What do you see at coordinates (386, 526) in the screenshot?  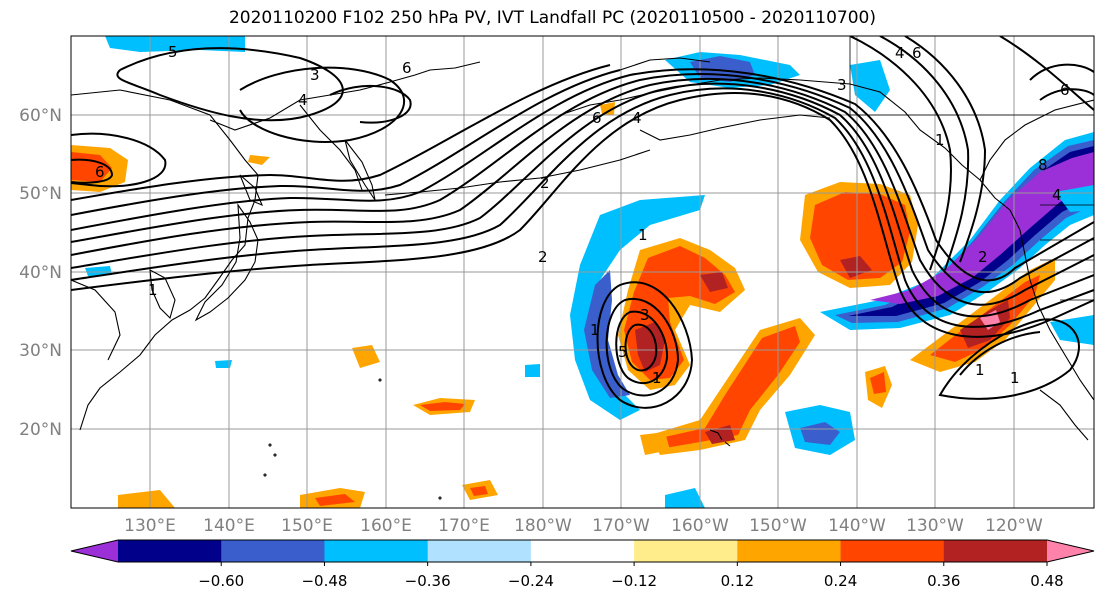 I see `lon-label: 160°E` at bounding box center [386, 526].